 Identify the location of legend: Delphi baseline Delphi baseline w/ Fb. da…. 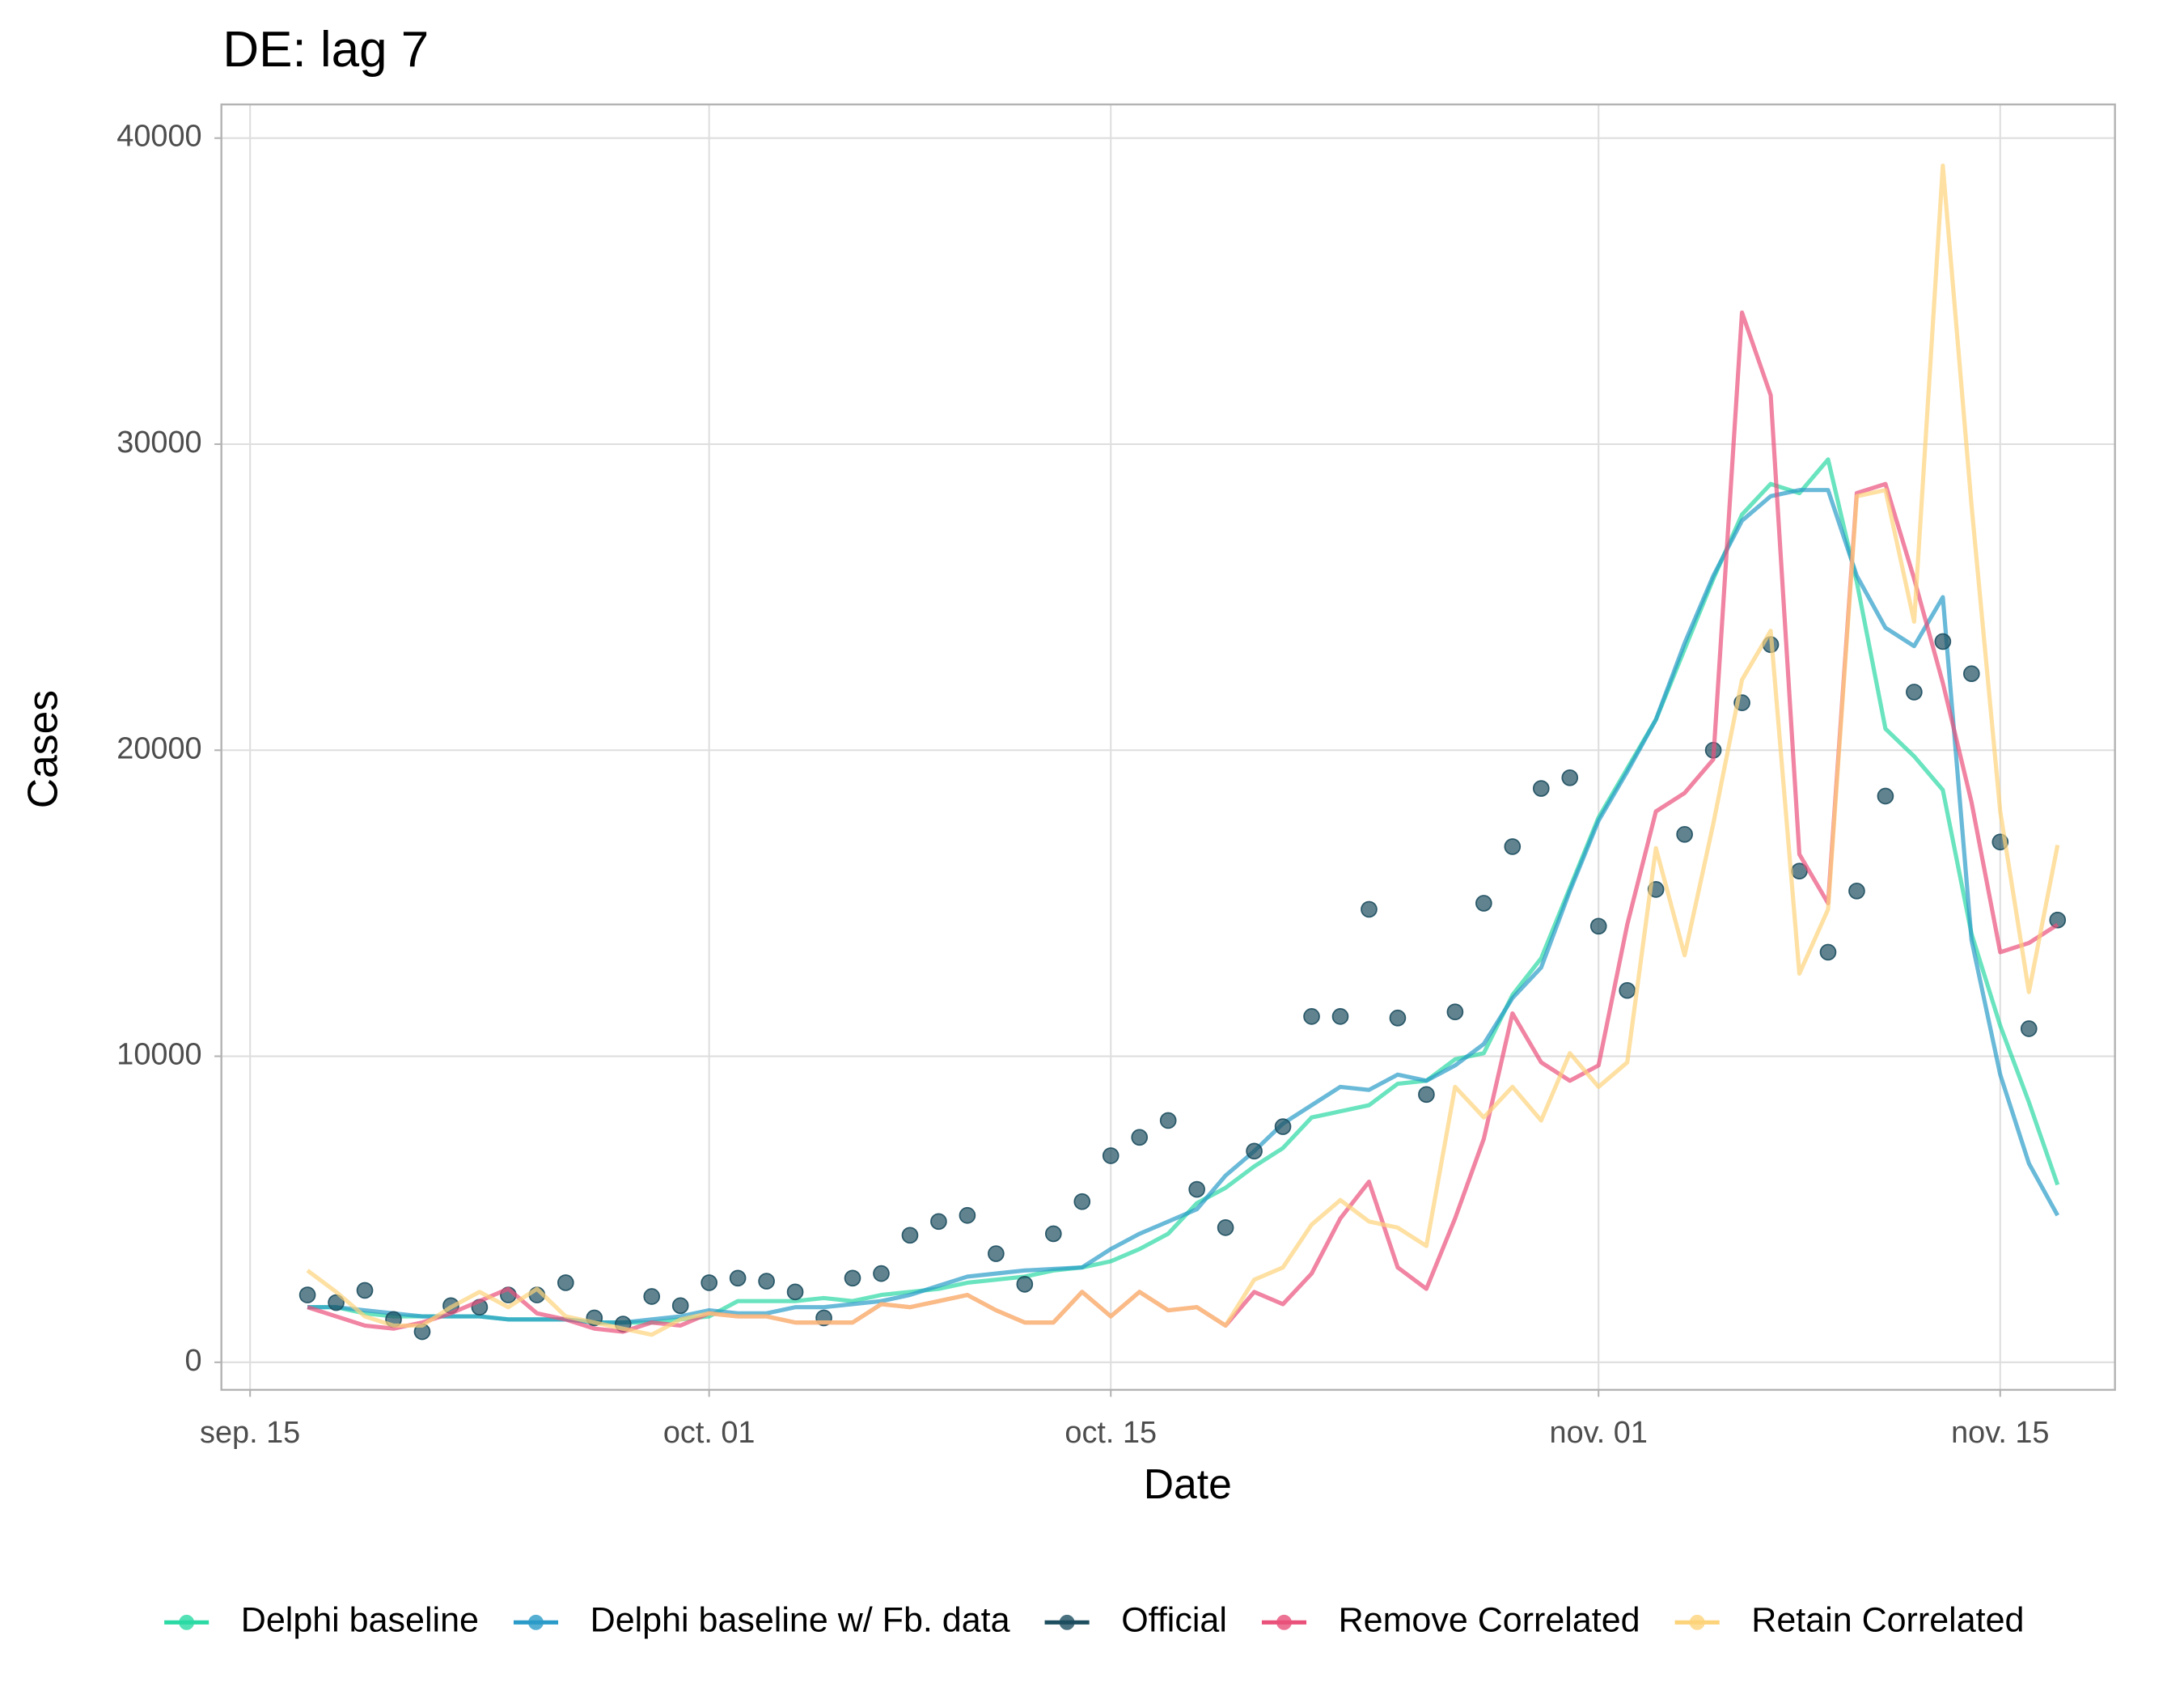
(1094, 1620).